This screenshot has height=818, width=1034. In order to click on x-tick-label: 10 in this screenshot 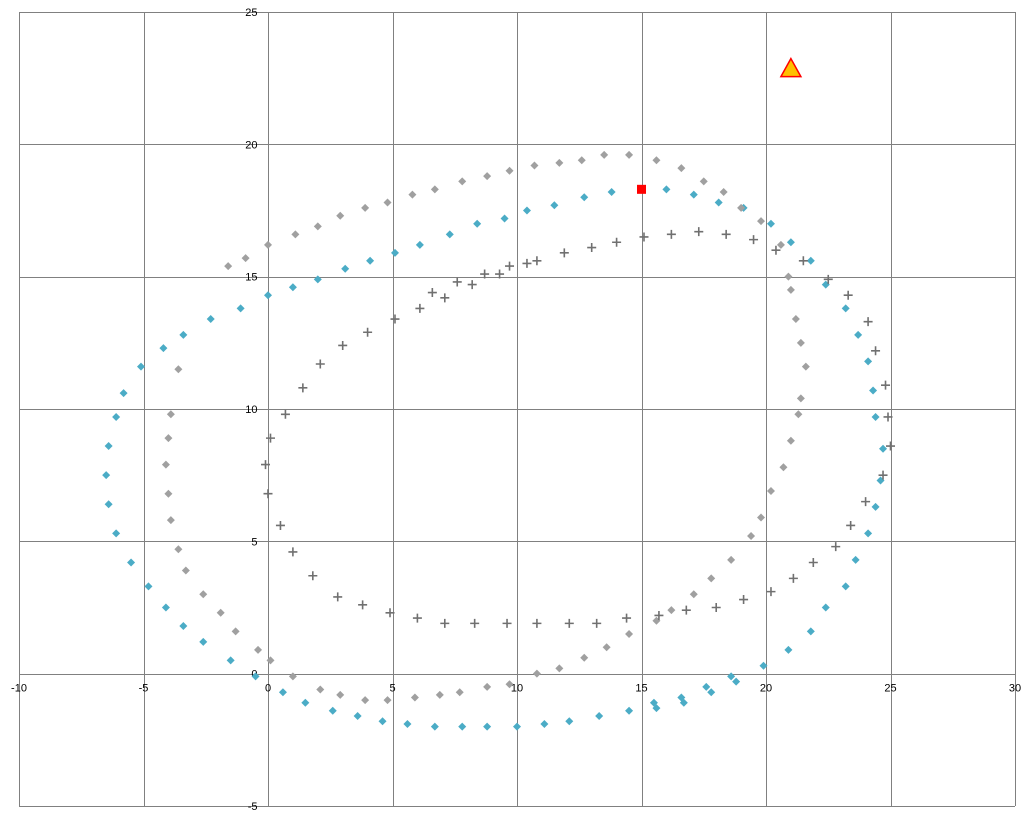, I will do `click(517, 689)`.